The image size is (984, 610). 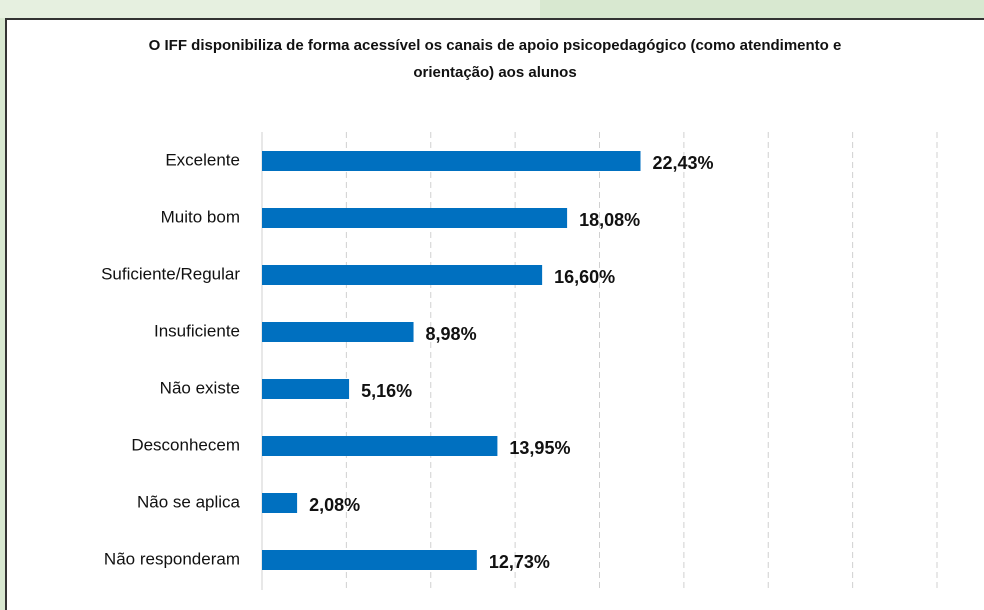 I want to click on category-label: Não se aplica, so click(x=189, y=501).